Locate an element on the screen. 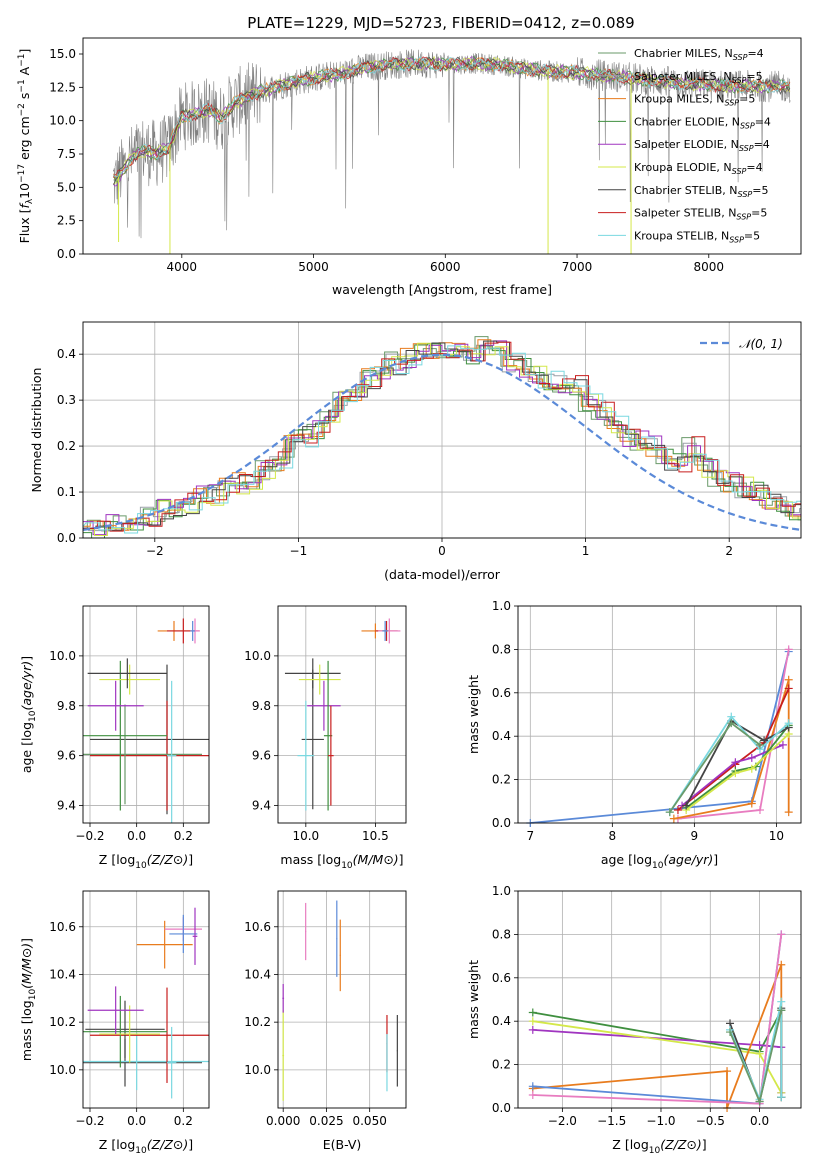 This screenshot has width=819, height=1170. y-label-part: −17 is located at coordinates (22, 173).